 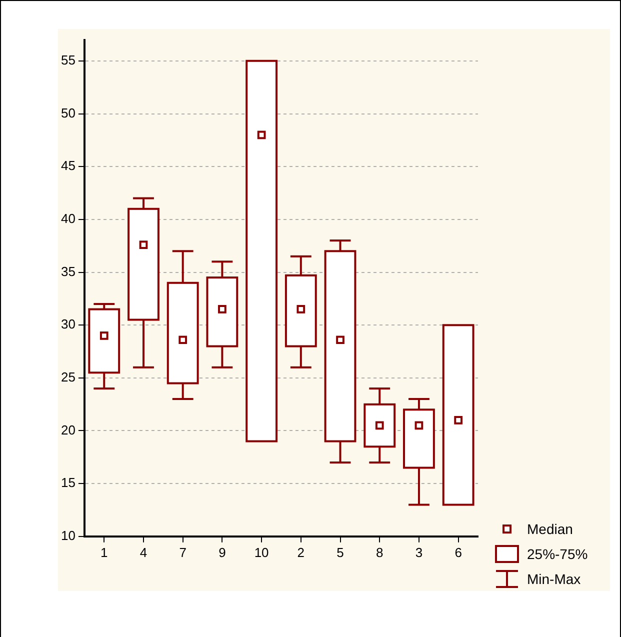 What do you see at coordinates (301, 552) in the screenshot?
I see `x-tick-label: 2` at bounding box center [301, 552].